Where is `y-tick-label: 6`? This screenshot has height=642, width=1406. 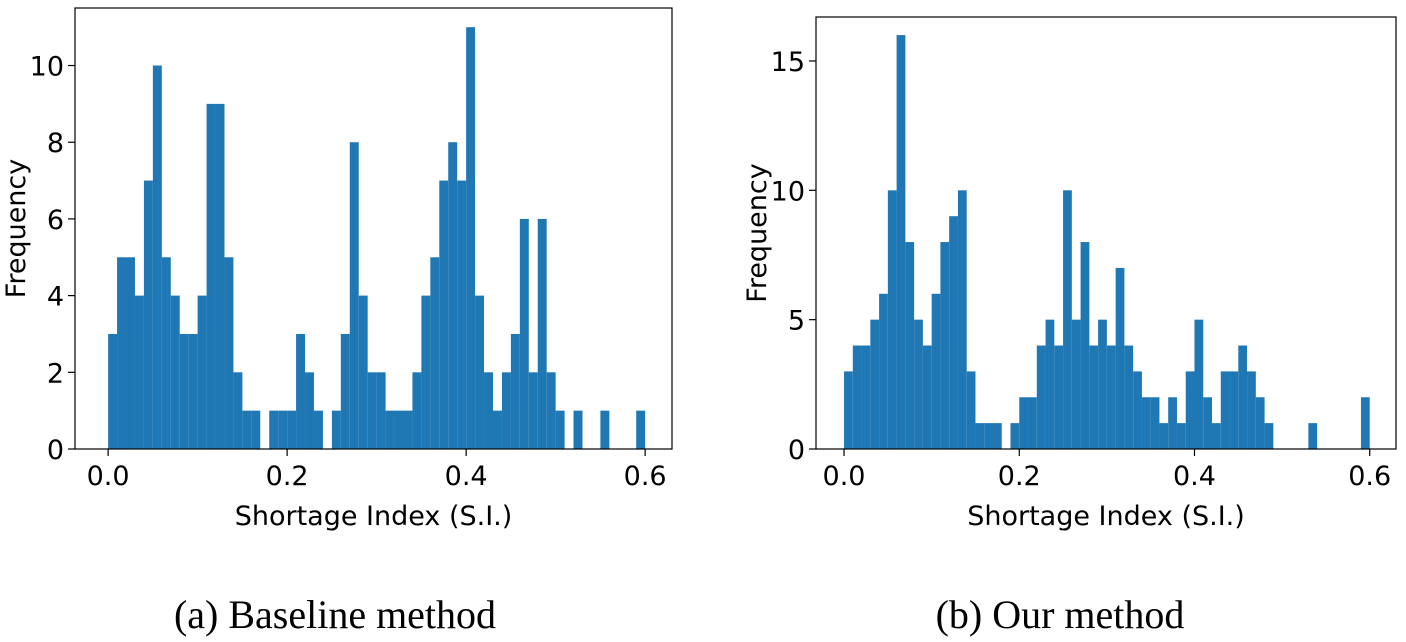 y-tick-label: 6 is located at coordinates (55, 220).